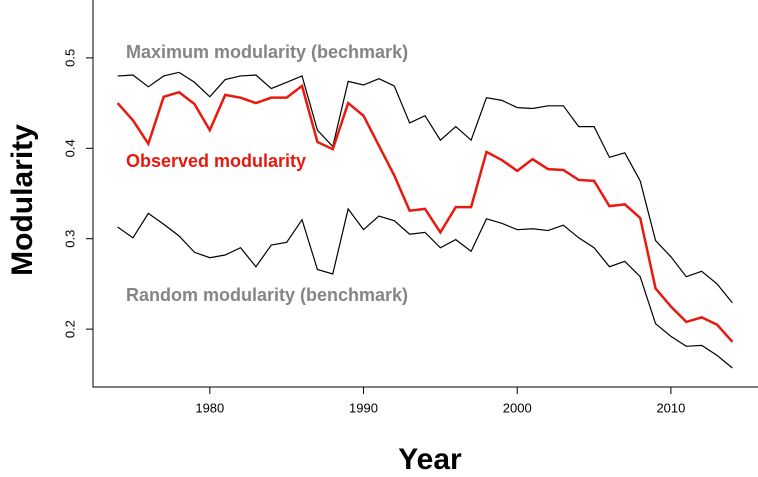 The height and width of the screenshot is (477, 758). Describe the element at coordinates (22, 200) in the screenshot. I see `y-axis-label: Modularity` at that location.